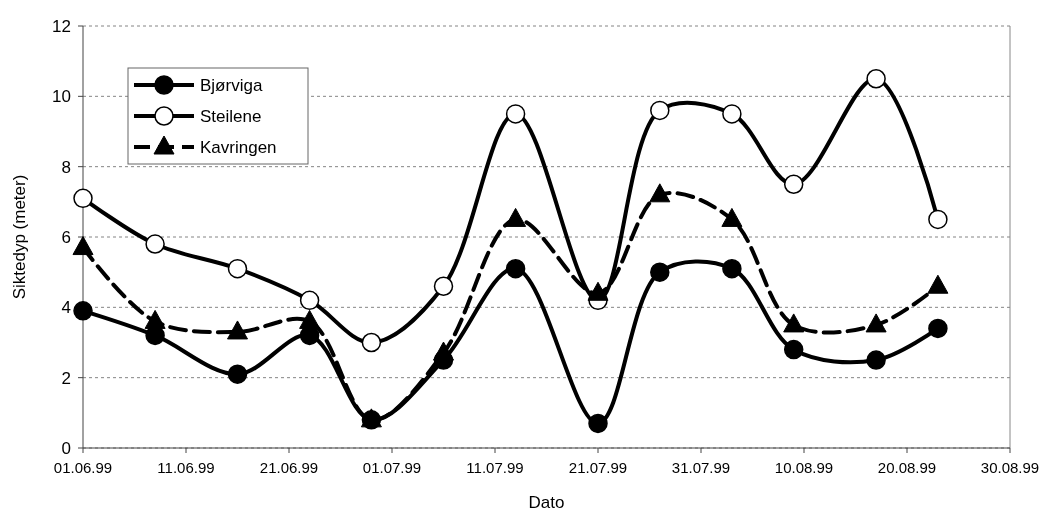  I want to click on y-tick-label: 10, so click(61, 97).